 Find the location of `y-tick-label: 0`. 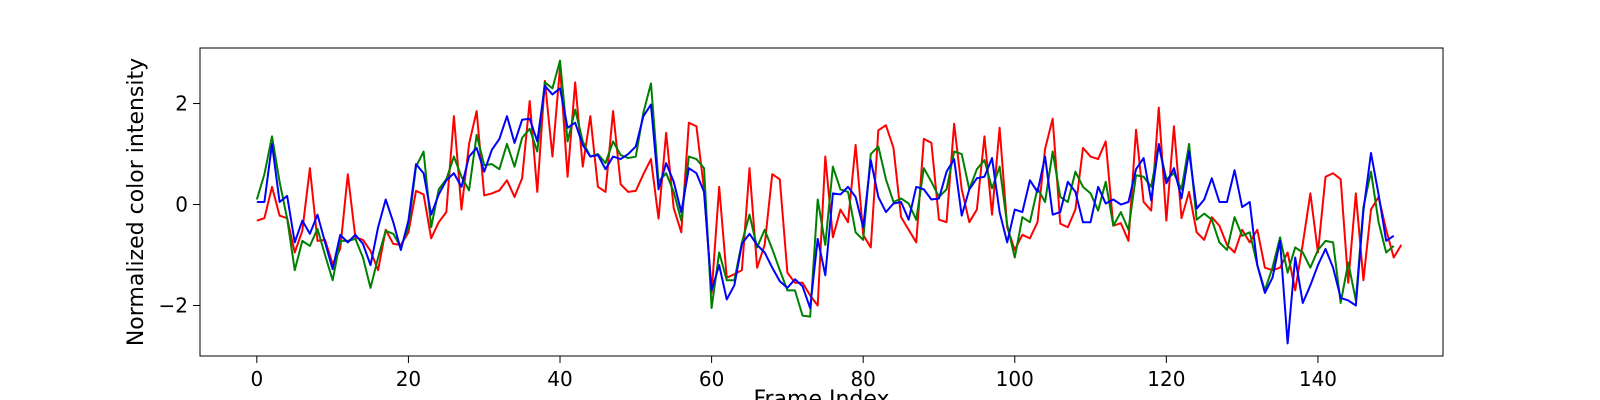

y-tick-label: 0 is located at coordinates (181, 205).